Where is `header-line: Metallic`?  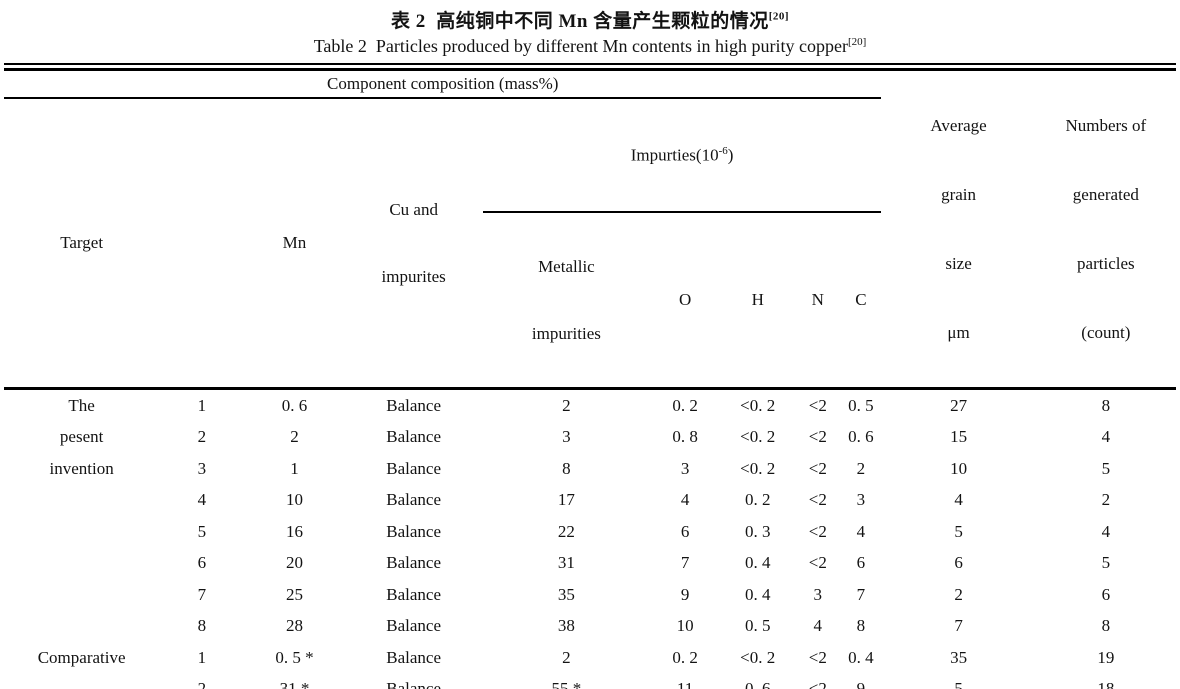
header-line: Metallic is located at coordinates (566, 266).